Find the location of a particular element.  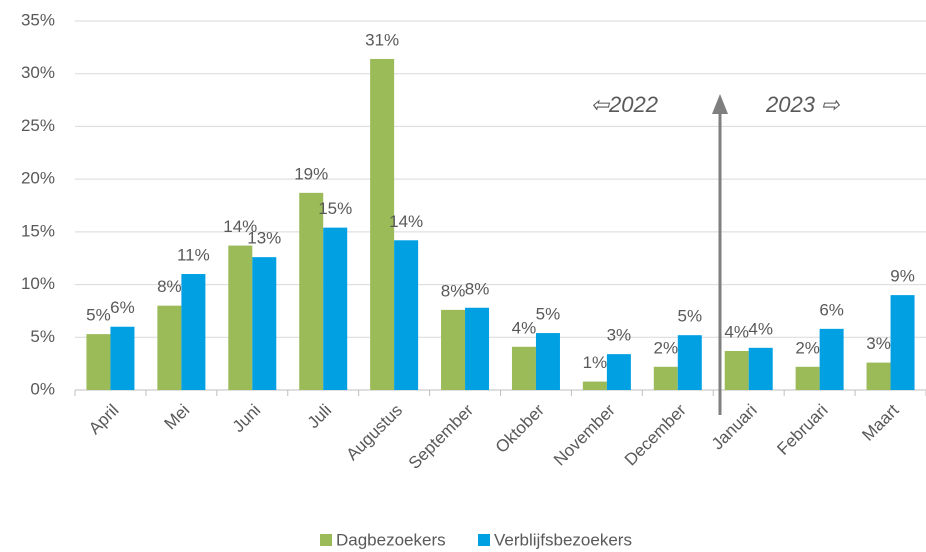

x-tick-label: September is located at coordinates (441, 436).